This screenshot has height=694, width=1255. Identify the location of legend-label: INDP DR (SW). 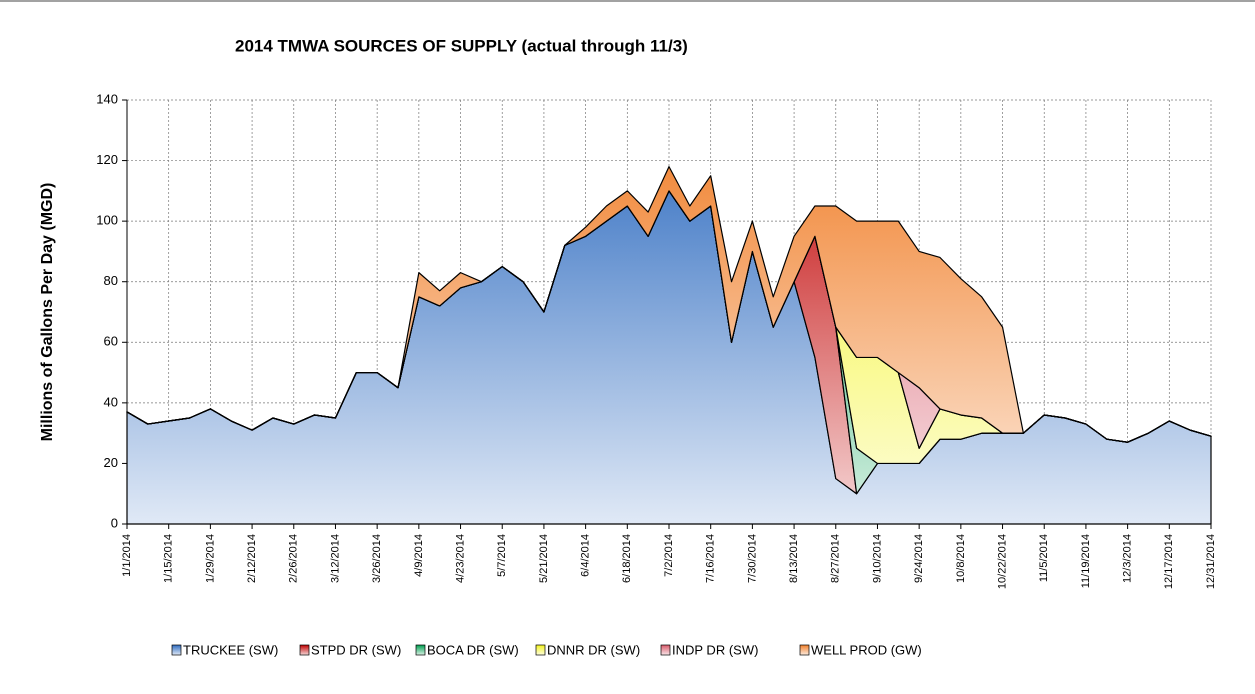
(715, 649).